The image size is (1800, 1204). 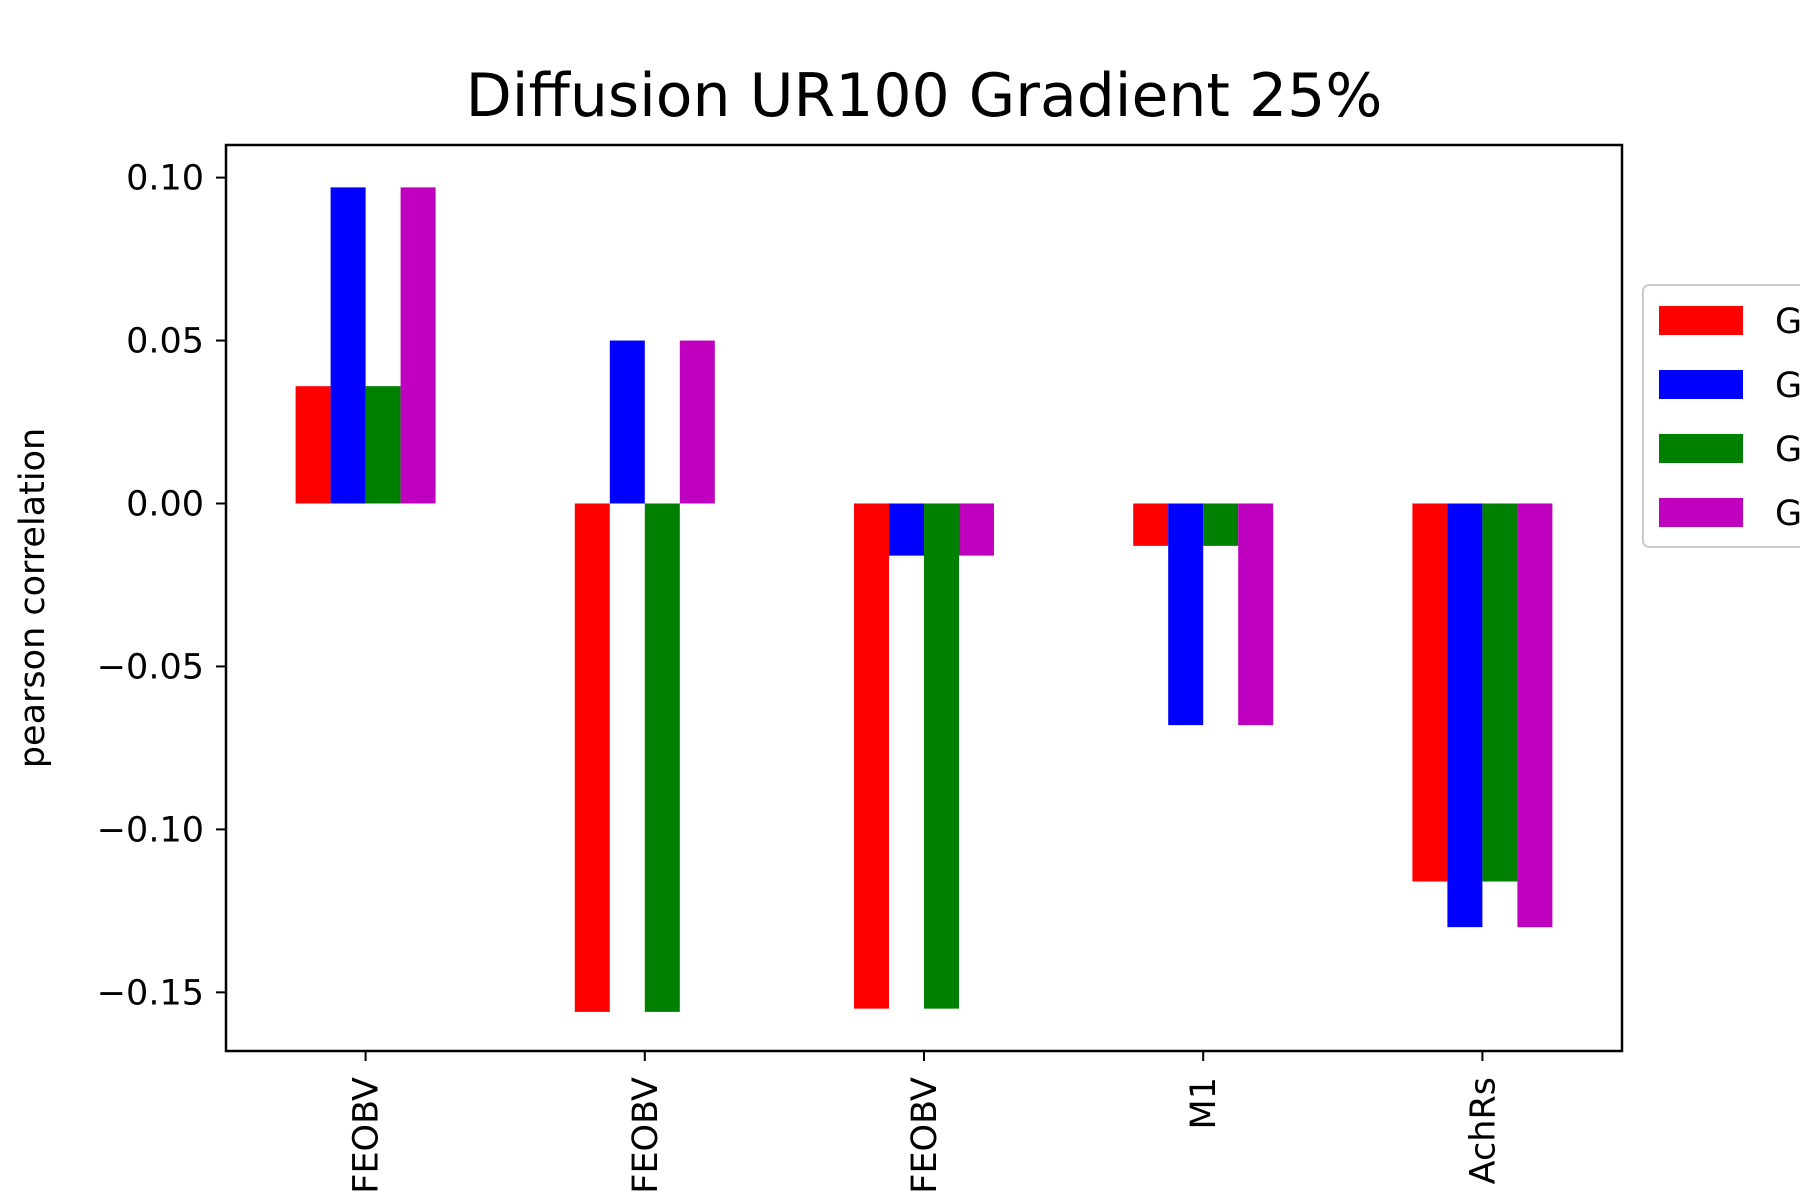 What do you see at coordinates (150, 830) in the screenshot?
I see `y-tick-label: −0.10` at bounding box center [150, 830].